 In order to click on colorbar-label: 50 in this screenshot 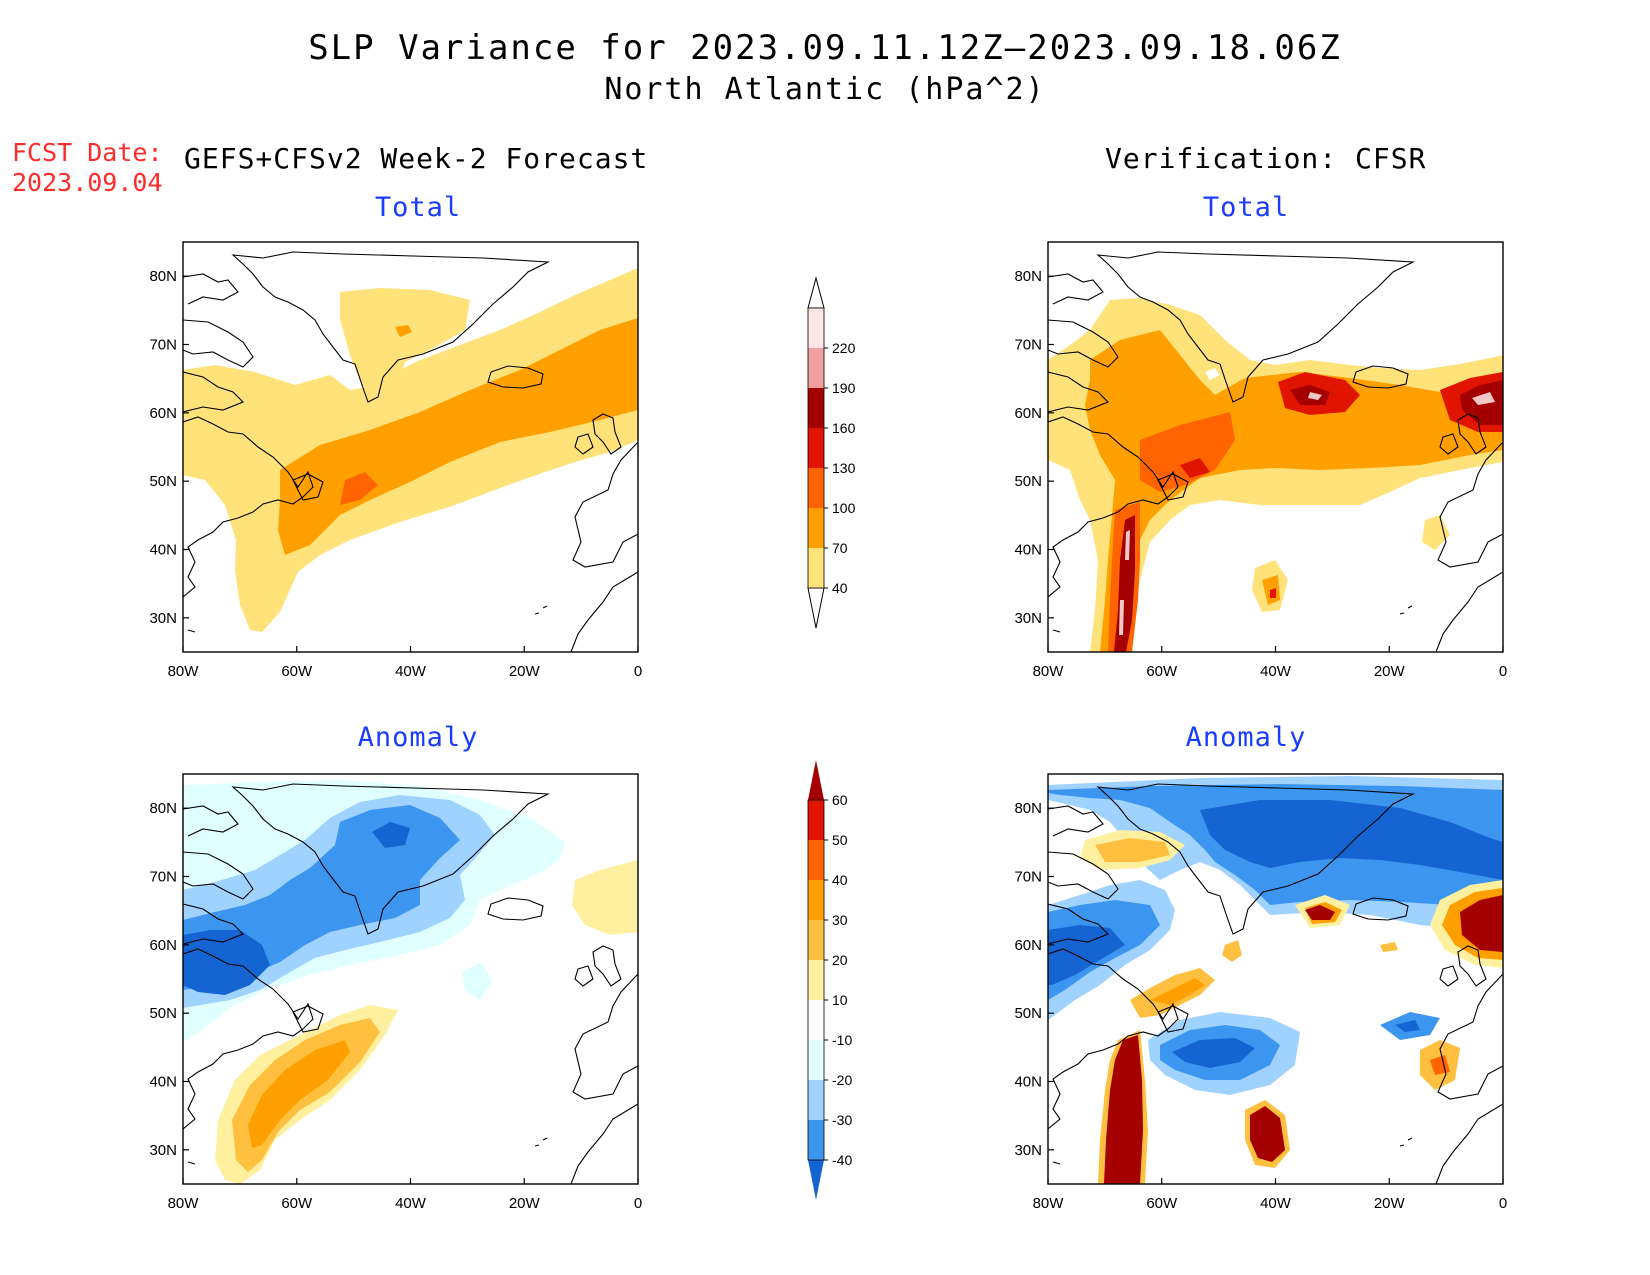, I will do `click(840, 840)`.